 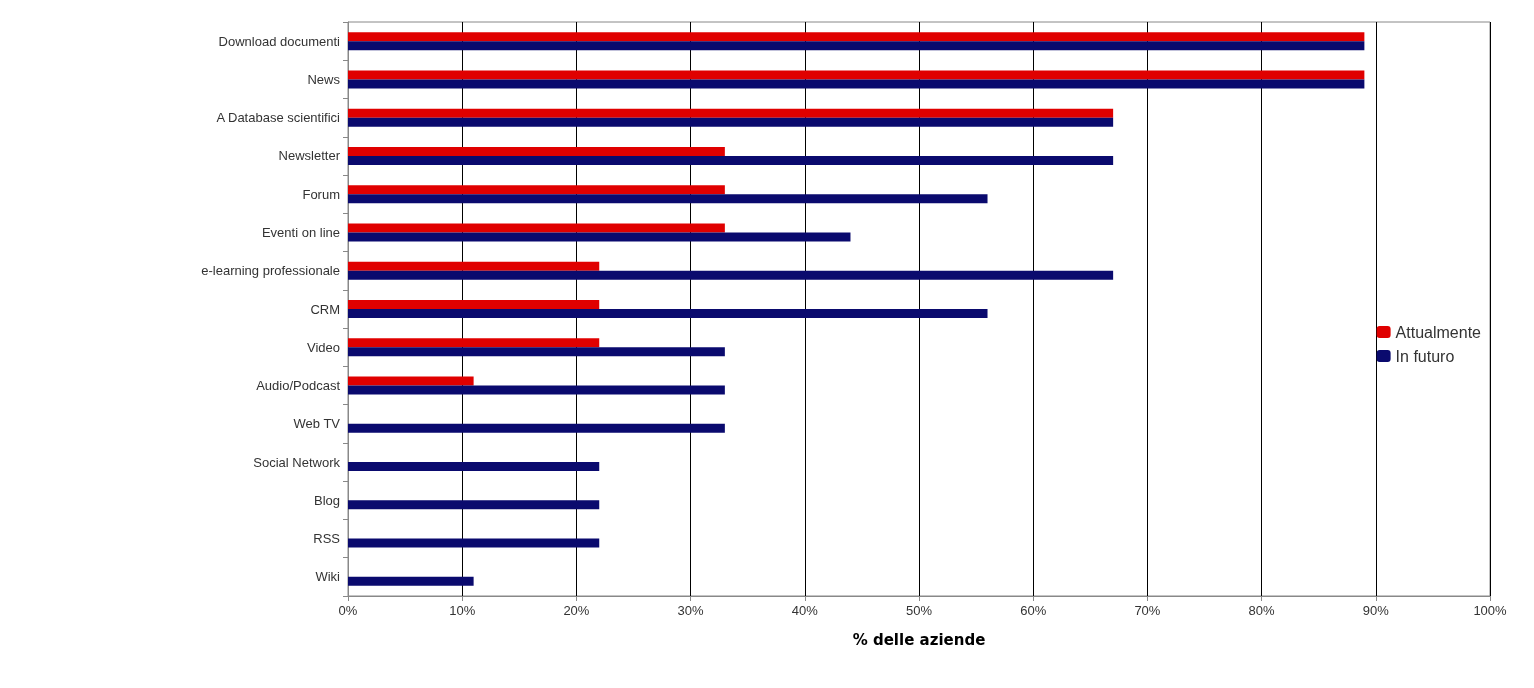 What do you see at coordinates (1438, 332) in the screenshot?
I see `legend-label: Attualmente` at bounding box center [1438, 332].